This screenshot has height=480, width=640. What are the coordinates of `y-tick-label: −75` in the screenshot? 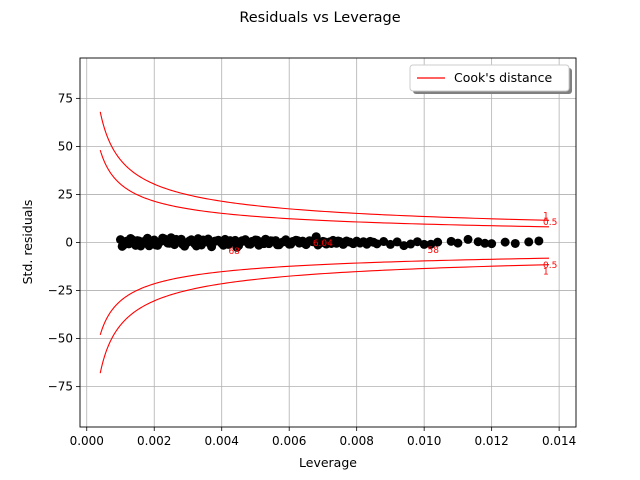 It's located at (60, 387).